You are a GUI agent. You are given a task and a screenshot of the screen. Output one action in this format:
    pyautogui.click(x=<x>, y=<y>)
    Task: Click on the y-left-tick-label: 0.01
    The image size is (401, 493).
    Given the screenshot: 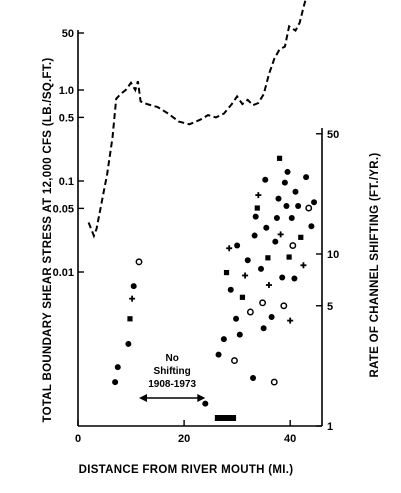 What is the action you would take?
    pyautogui.click(x=63, y=273)
    